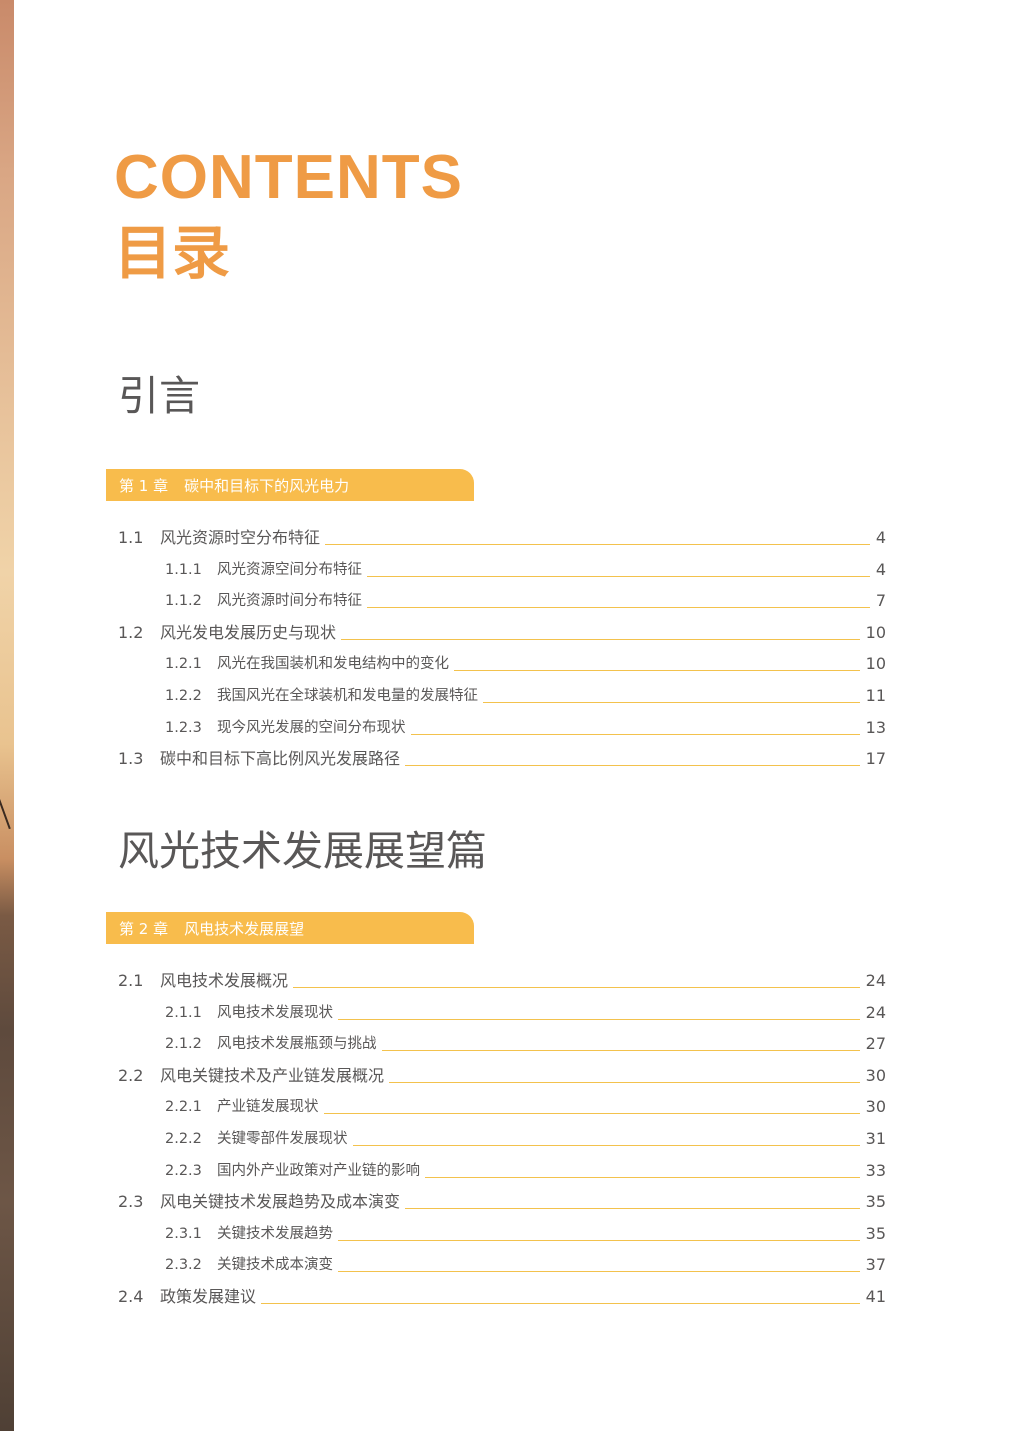 This screenshot has width=1020, height=1431. Describe the element at coordinates (347, 696) in the screenshot. I see `toc-entry-label: 我国风光在全球装机和发电量的发展特征` at that location.